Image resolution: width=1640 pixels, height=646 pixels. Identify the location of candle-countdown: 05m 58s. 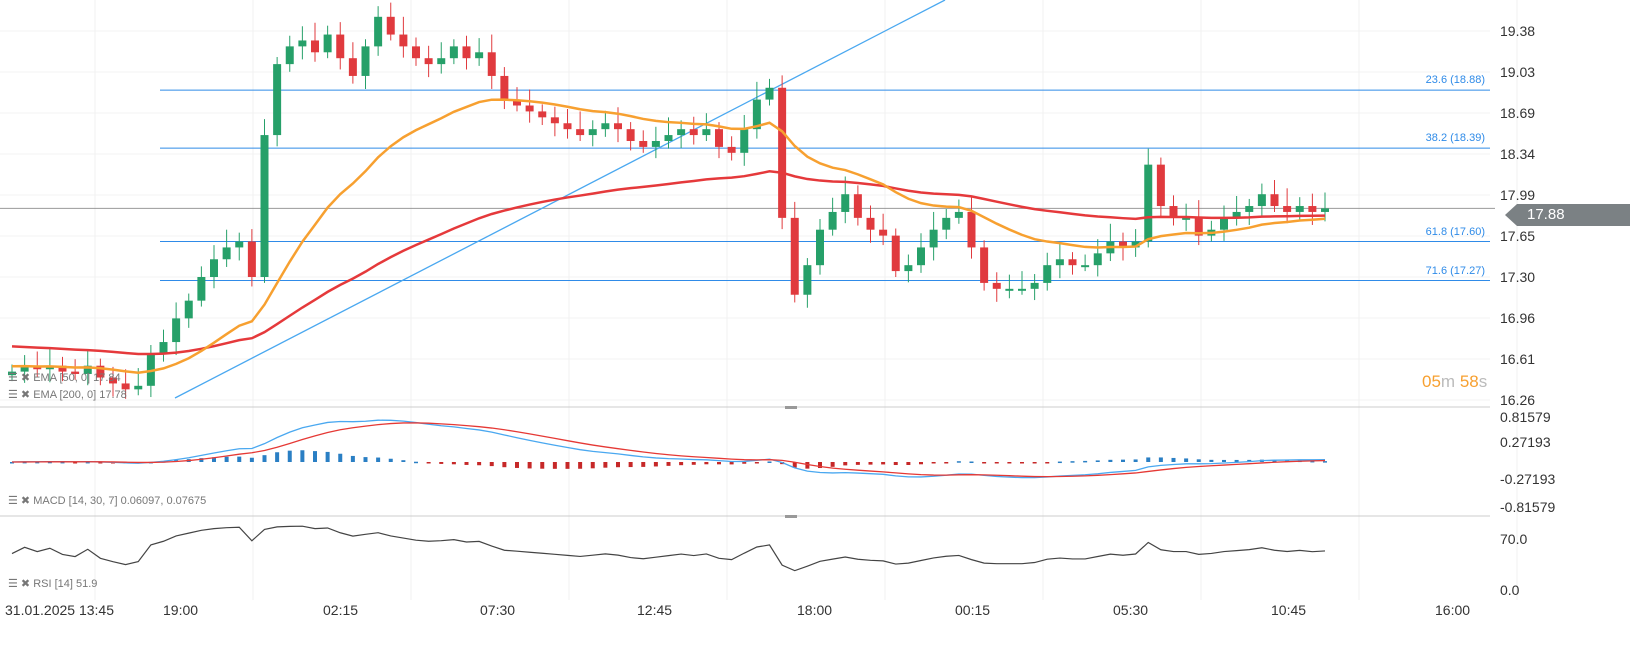
(1455, 381).